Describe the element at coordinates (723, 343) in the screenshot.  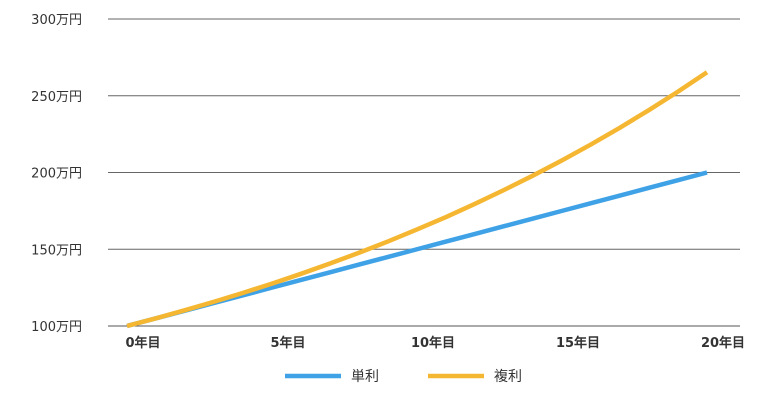
I see `x-tick-label: 20年目` at that location.